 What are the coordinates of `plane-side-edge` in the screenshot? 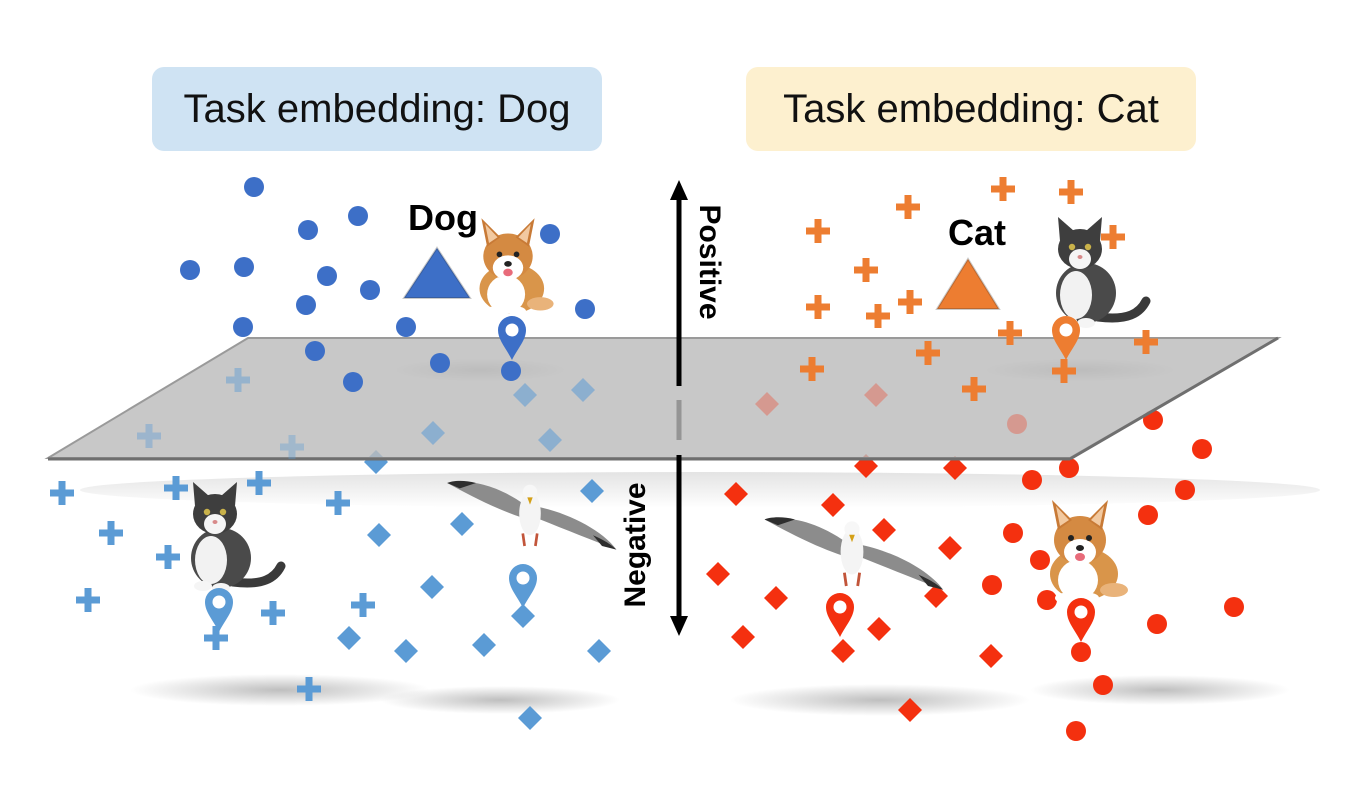 It's located at (1174, 398).